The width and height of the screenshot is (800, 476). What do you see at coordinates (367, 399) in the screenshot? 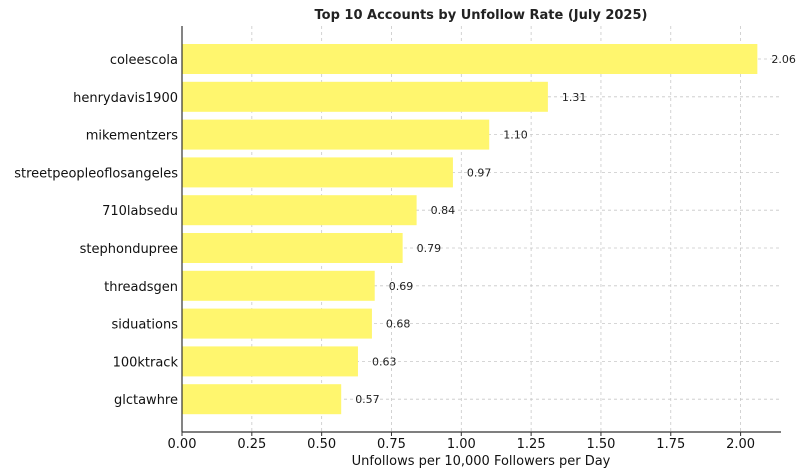
I see `value-label-glctawhre: 0.57` at bounding box center [367, 399].